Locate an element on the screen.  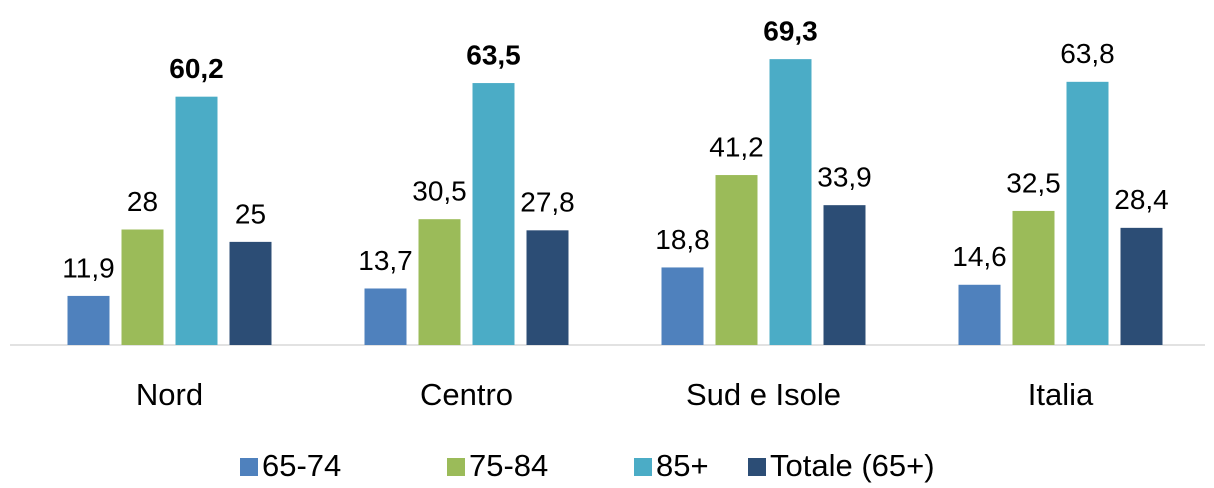
data-label: 27,8 is located at coordinates (547, 202).